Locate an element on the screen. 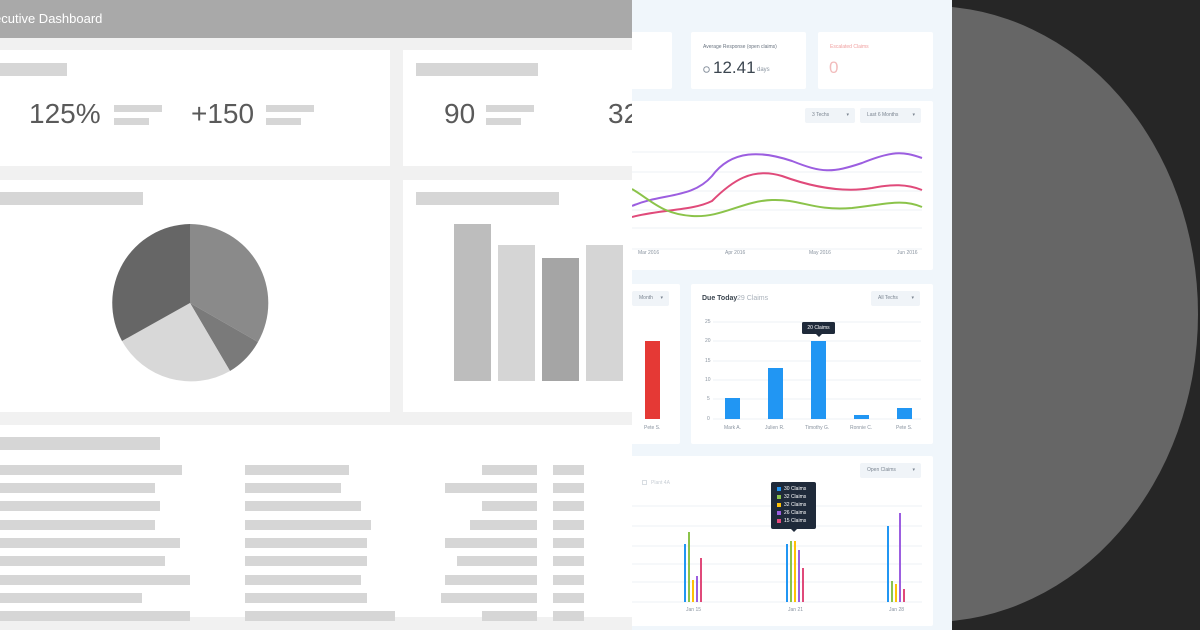  pie-chart is located at coordinates (190, 303).